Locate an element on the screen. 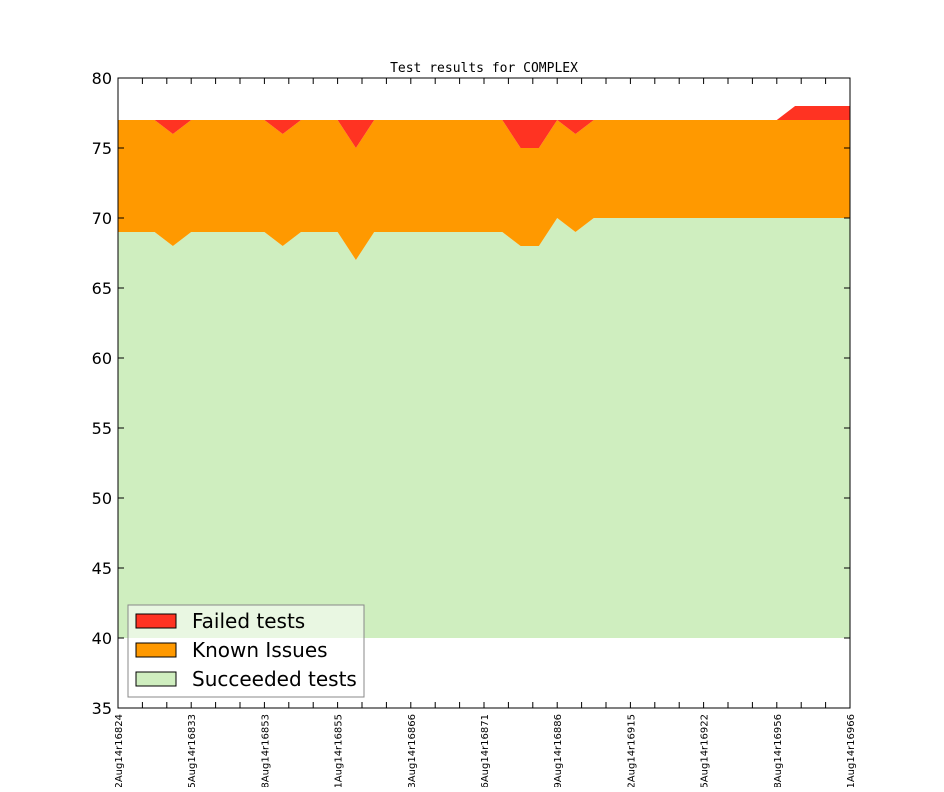  x-tick-label: 5Aug14r16833 is located at coordinates (192, 750).